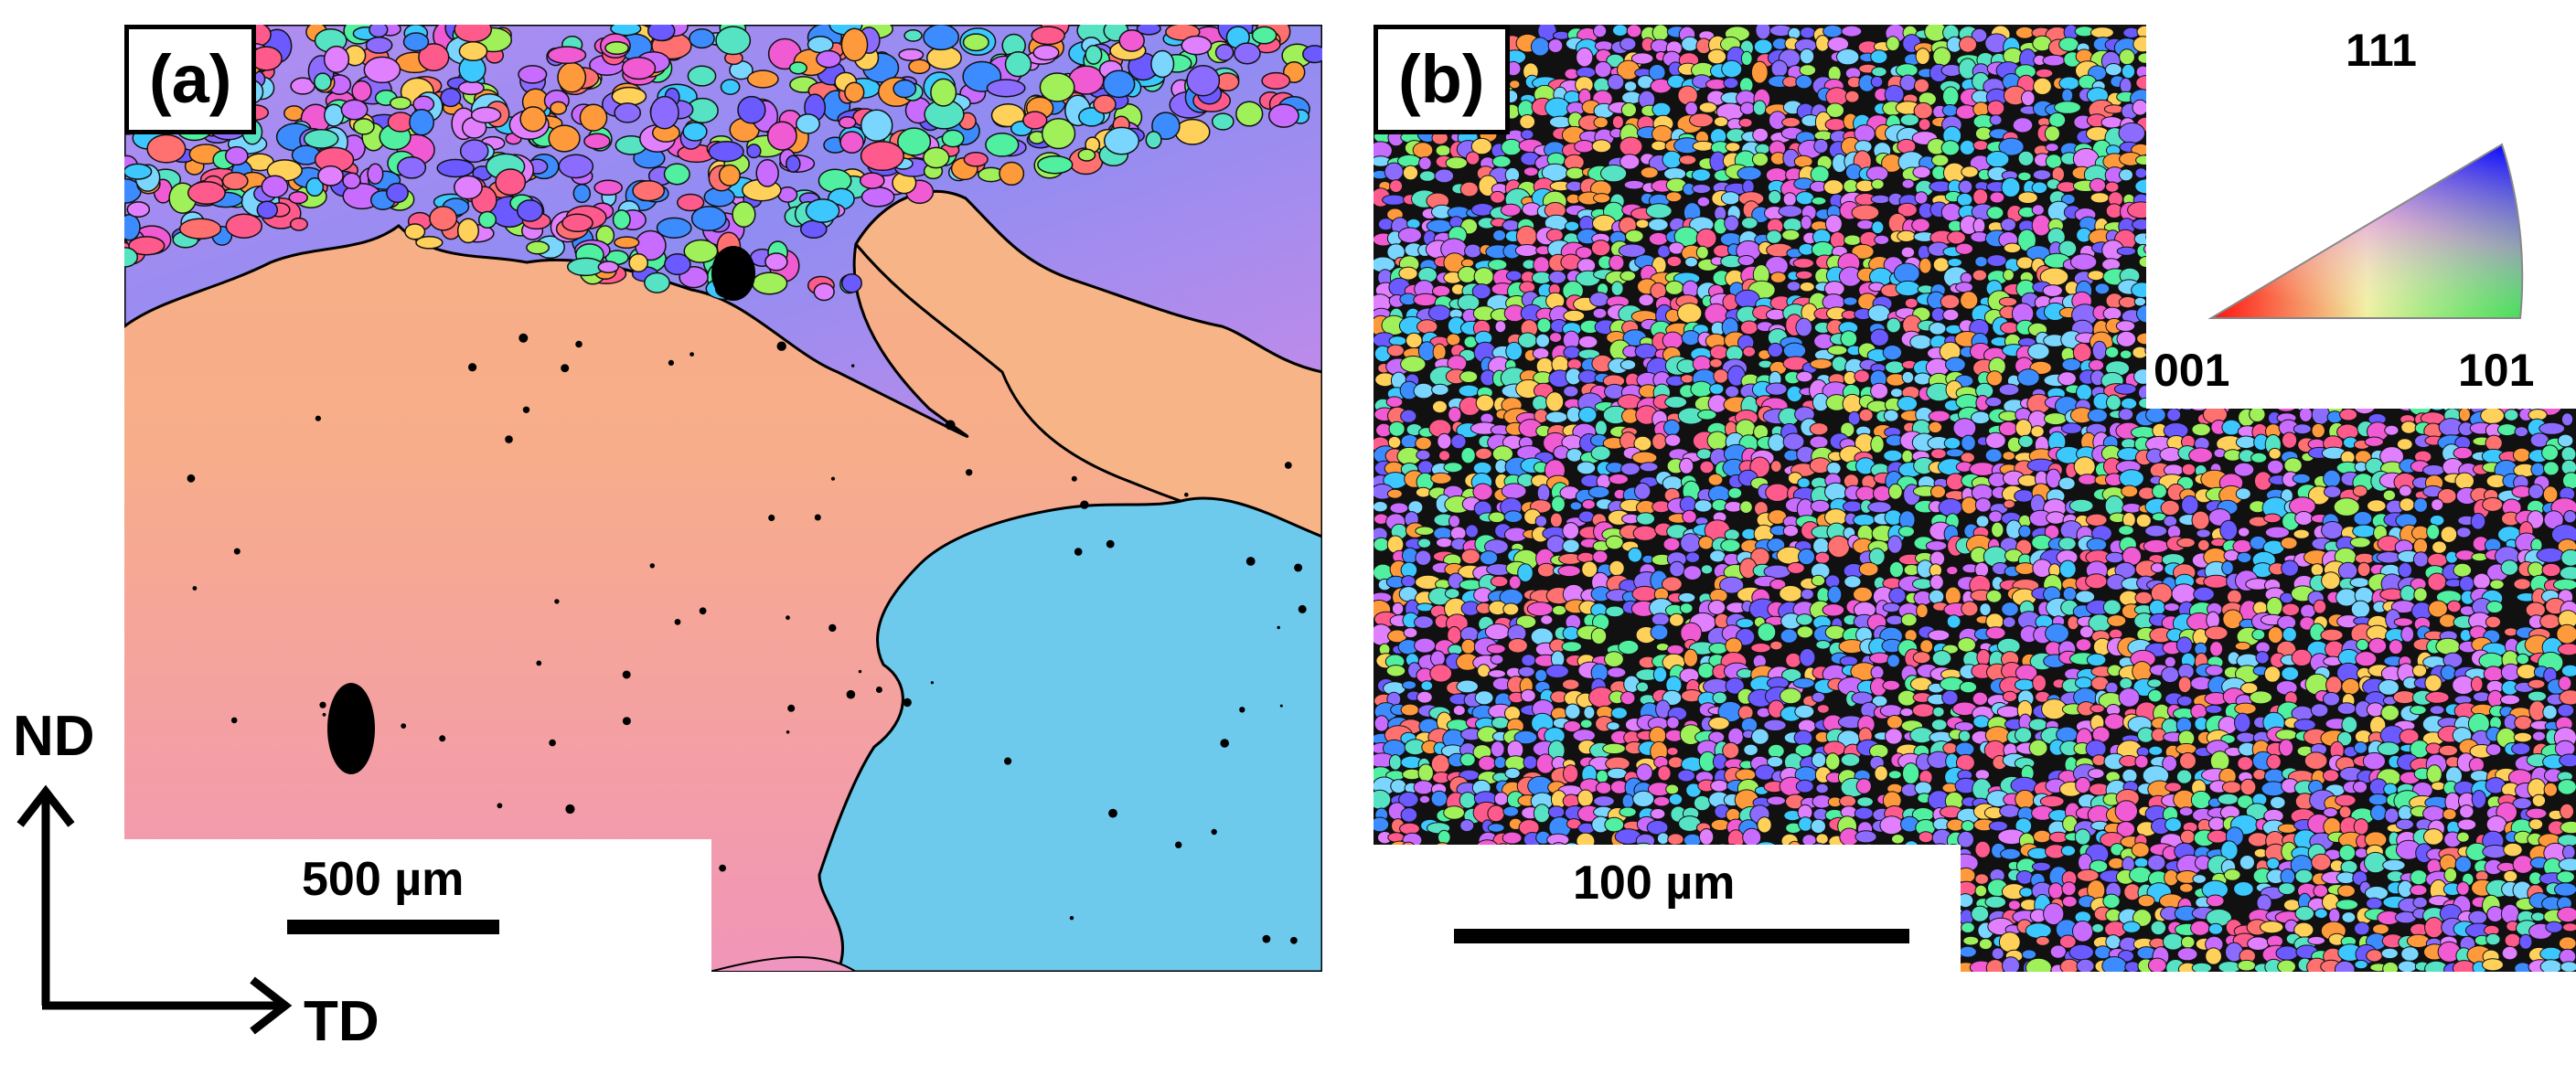 This screenshot has width=2576, height=1065. I want to click on scale-bar-a: 500 µm, so click(417, 906).